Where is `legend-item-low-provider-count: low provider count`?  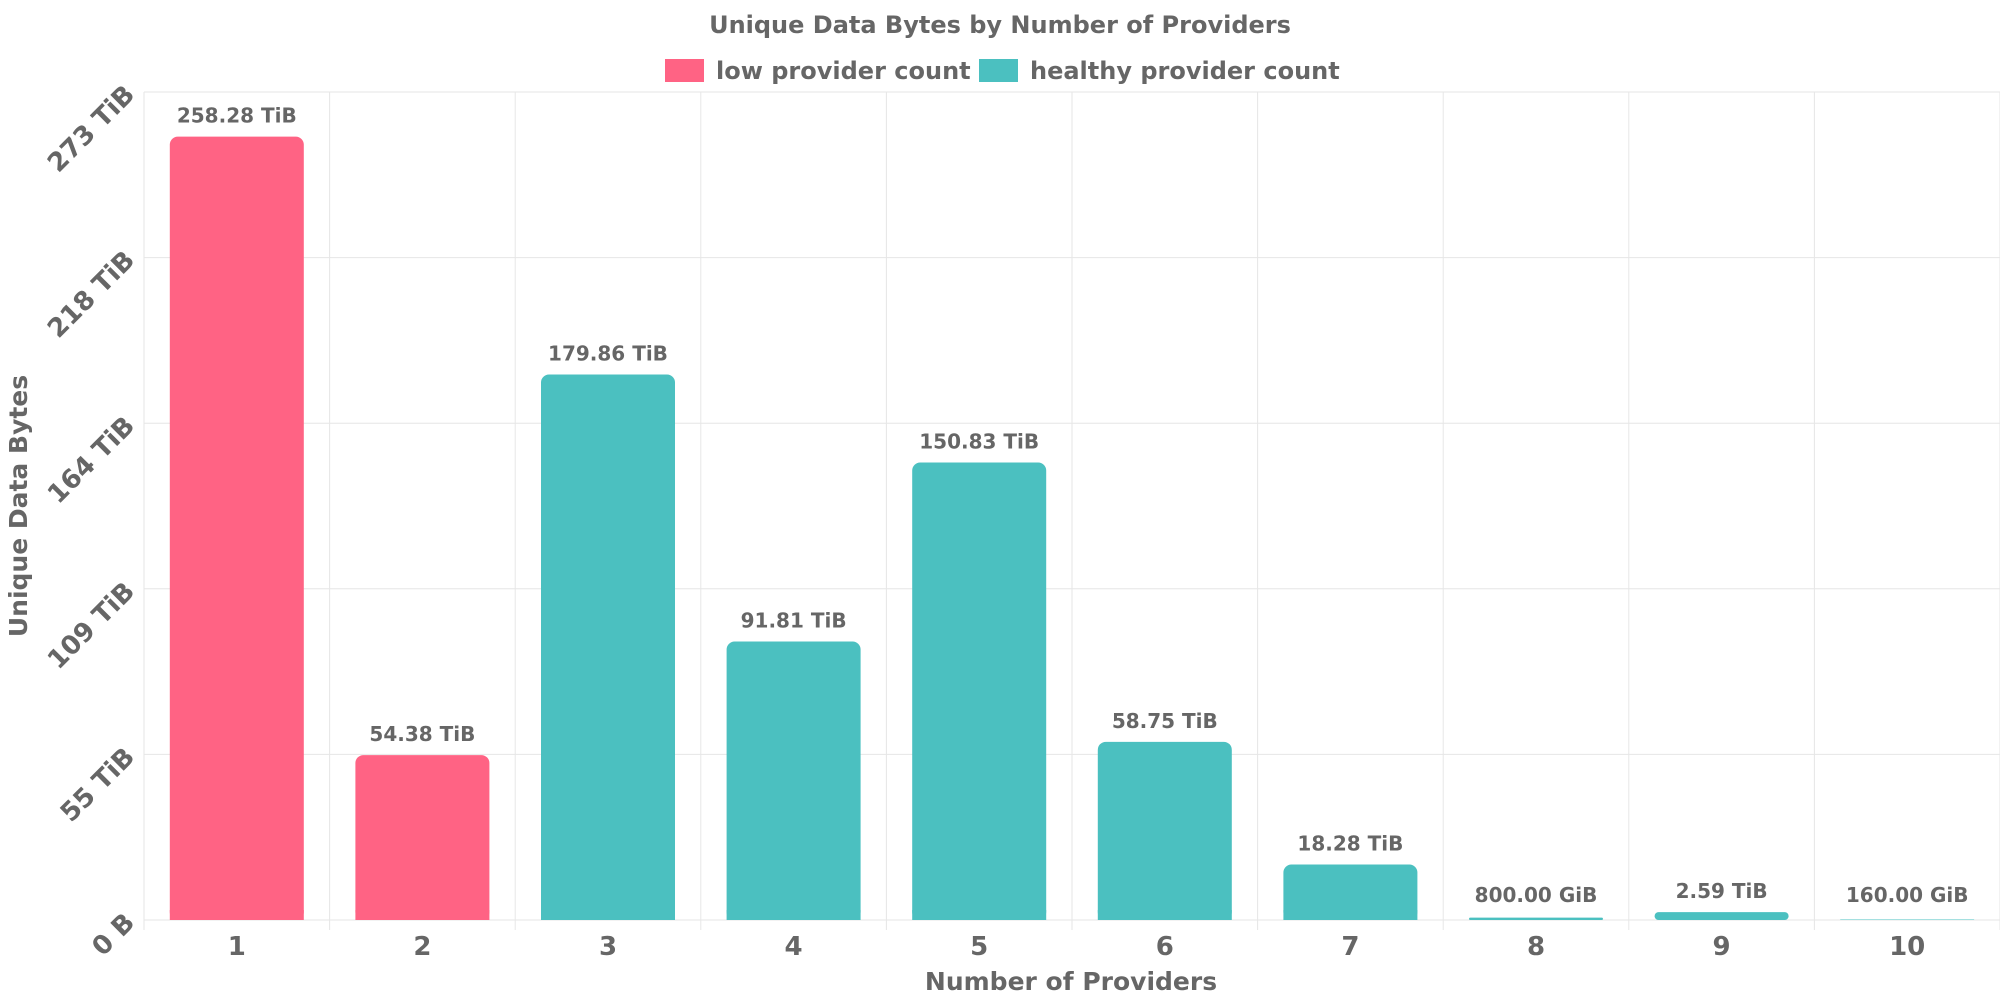 legend-item-low-provider-count: low provider count is located at coordinates (818, 71).